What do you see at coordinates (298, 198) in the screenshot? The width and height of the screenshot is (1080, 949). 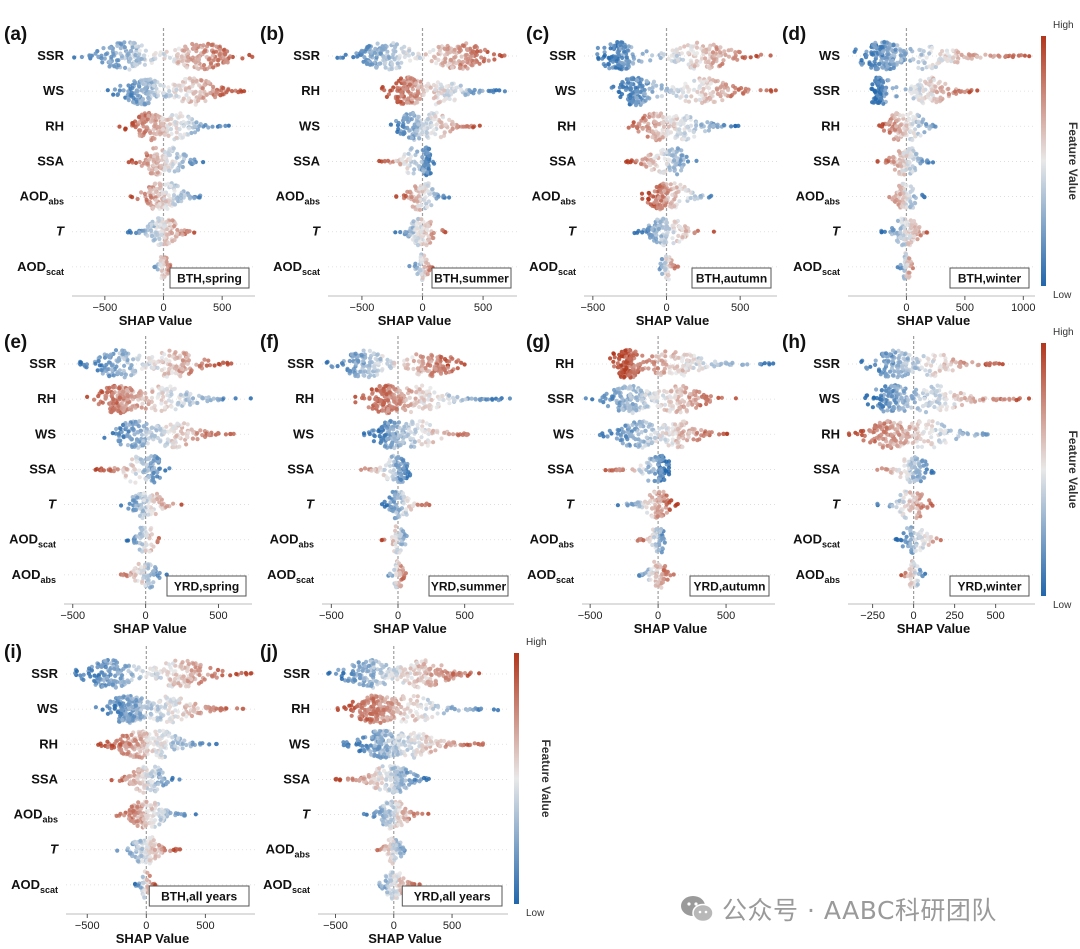 I see `feature-label: AODabs` at bounding box center [298, 198].